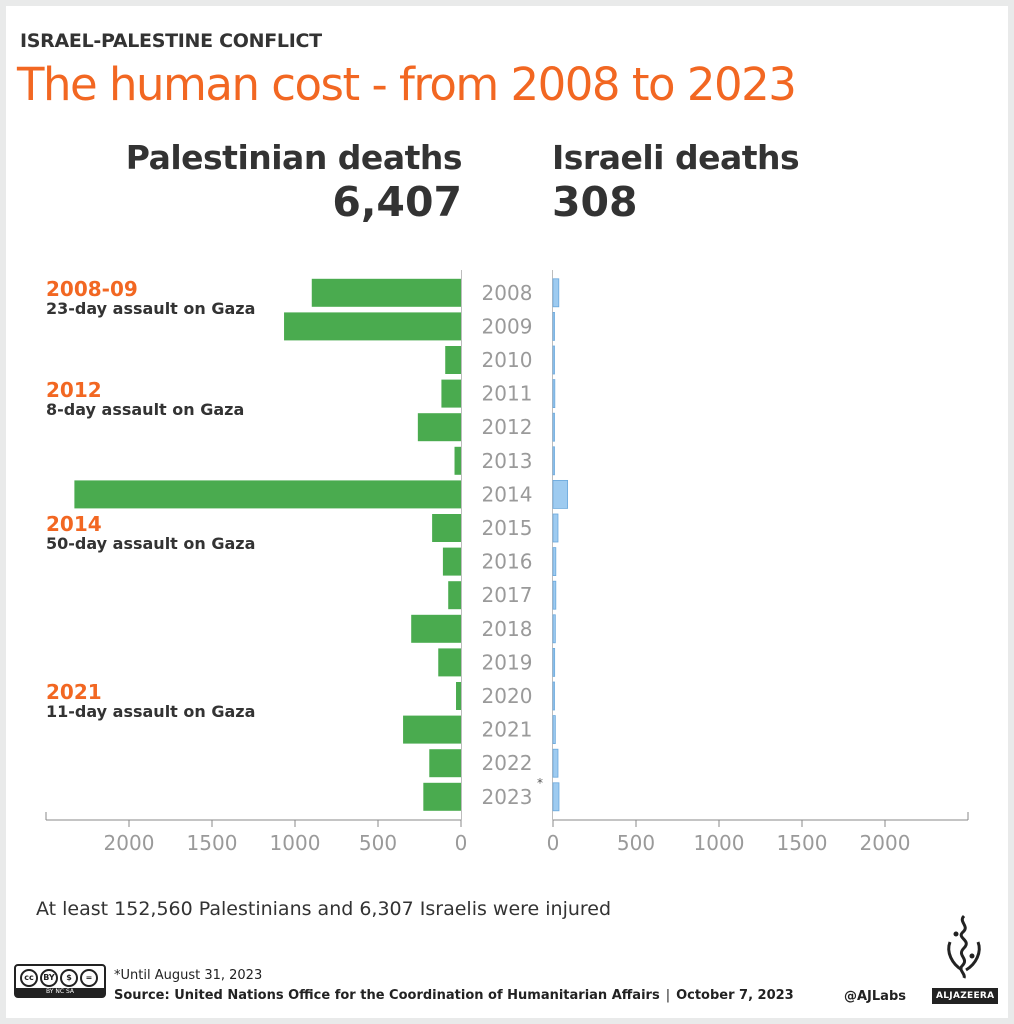  What do you see at coordinates (436, 628) in the screenshot?
I see `palestinian-bar-2018` at bounding box center [436, 628].